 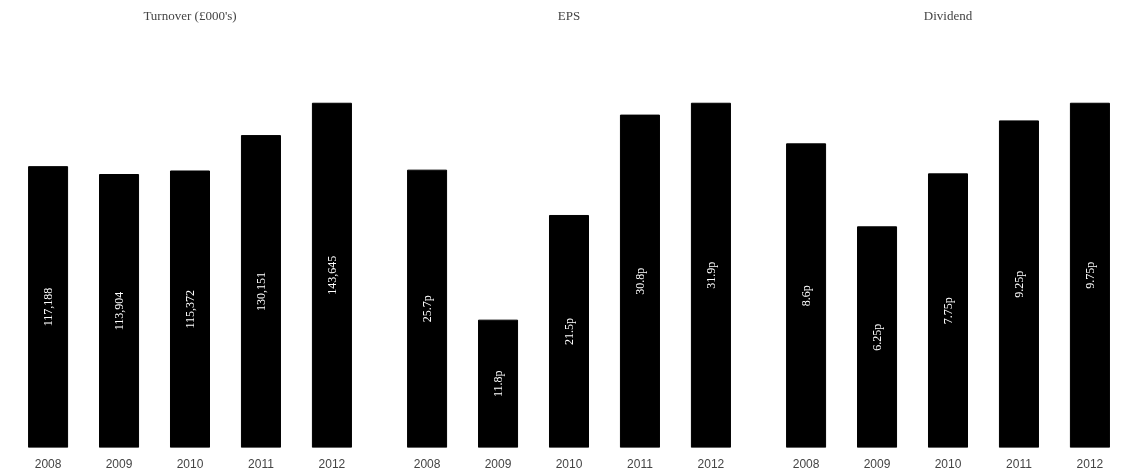 I want to click on data-label: 9.75p, so click(x=1089, y=275).